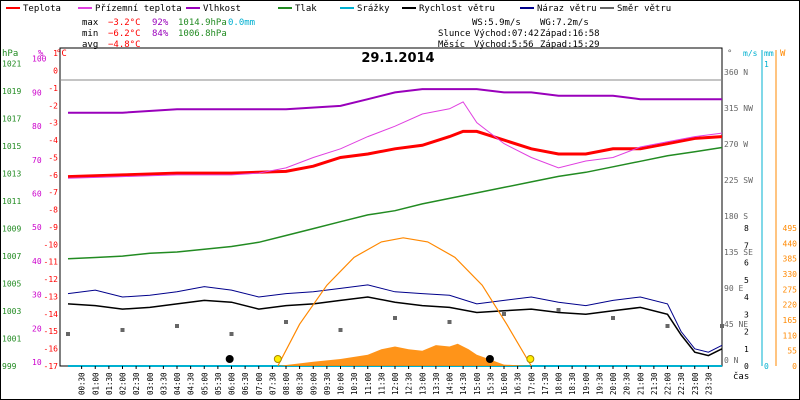 This screenshot has width=800, height=400. What do you see at coordinates (286, 383) in the screenshot?
I see `x-tick-label: 08:00` at bounding box center [286, 383].